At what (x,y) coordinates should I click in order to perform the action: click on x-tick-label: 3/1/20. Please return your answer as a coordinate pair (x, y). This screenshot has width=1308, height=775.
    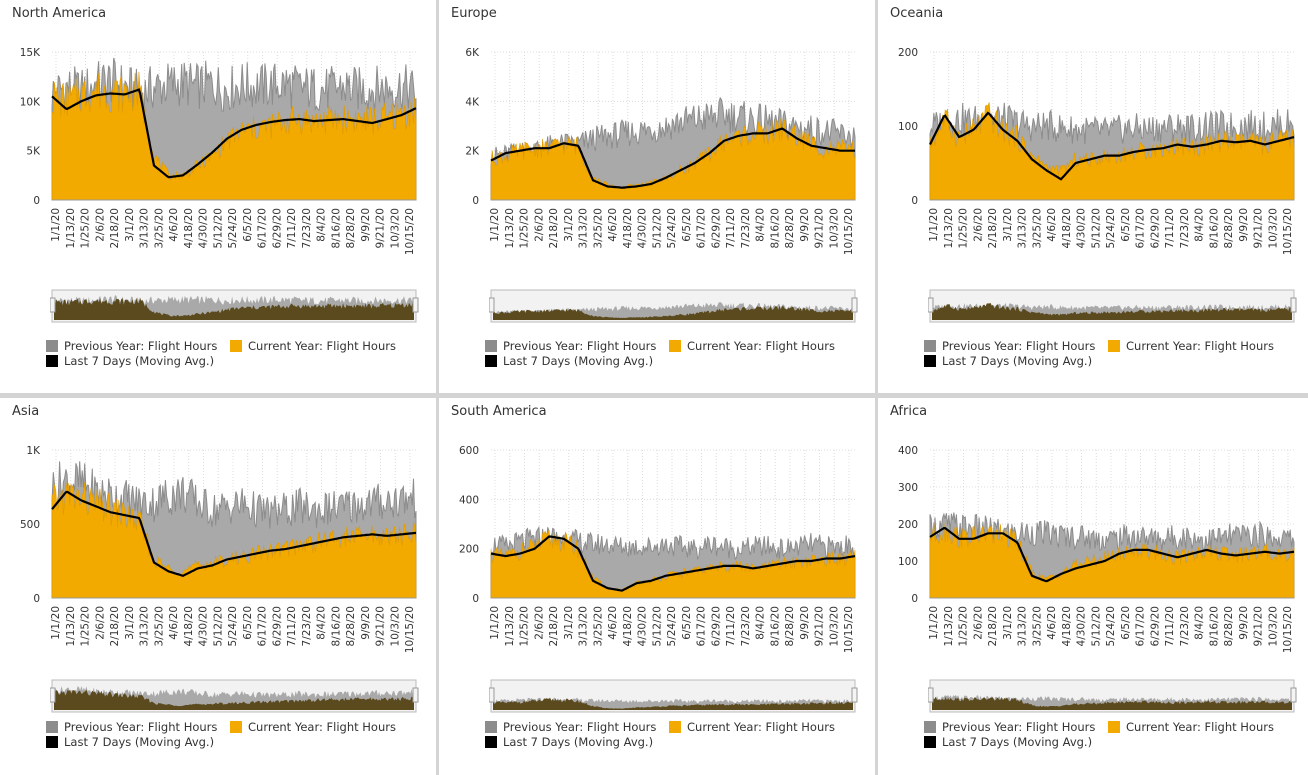
    Looking at the image, I should click on (569, 225).